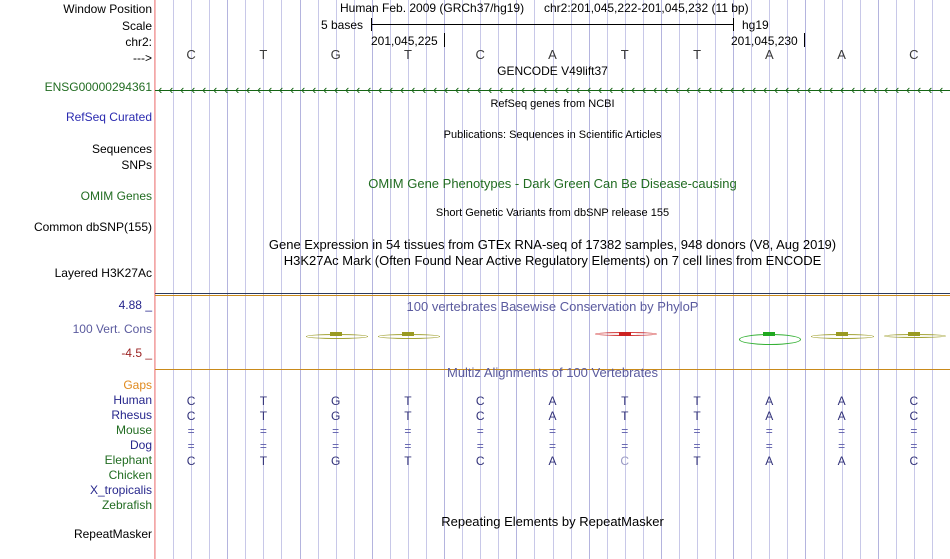 This screenshot has height=559, width=950. I want to click on alignment-row-chicken, so click(552, 476).